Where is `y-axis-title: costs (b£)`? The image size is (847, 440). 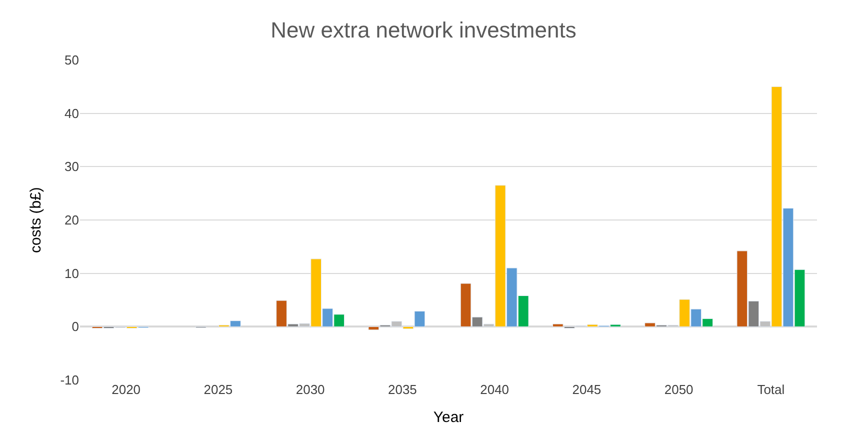 y-axis-title: costs (b£) is located at coordinates (35, 220).